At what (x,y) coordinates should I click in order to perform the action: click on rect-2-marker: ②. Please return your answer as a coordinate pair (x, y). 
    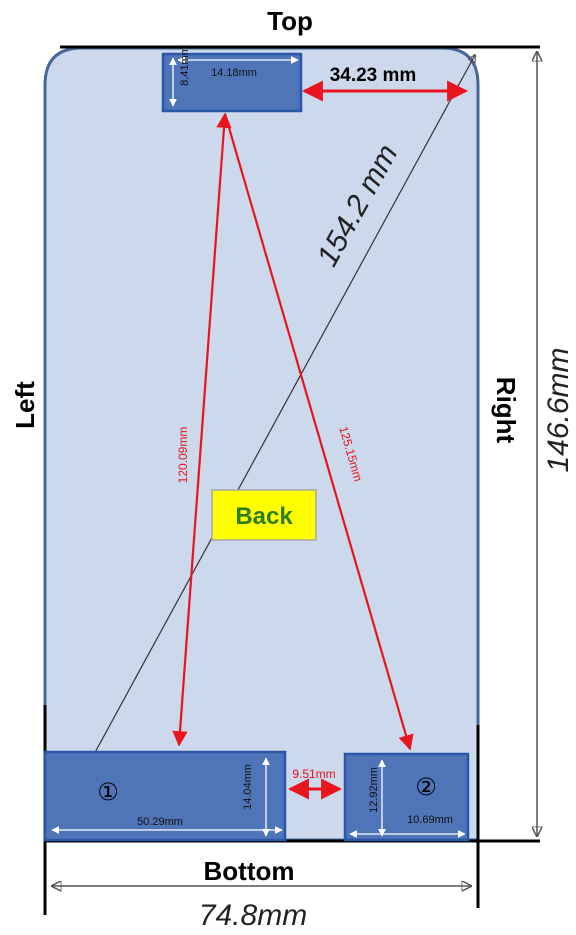
    Looking at the image, I should click on (426, 787).